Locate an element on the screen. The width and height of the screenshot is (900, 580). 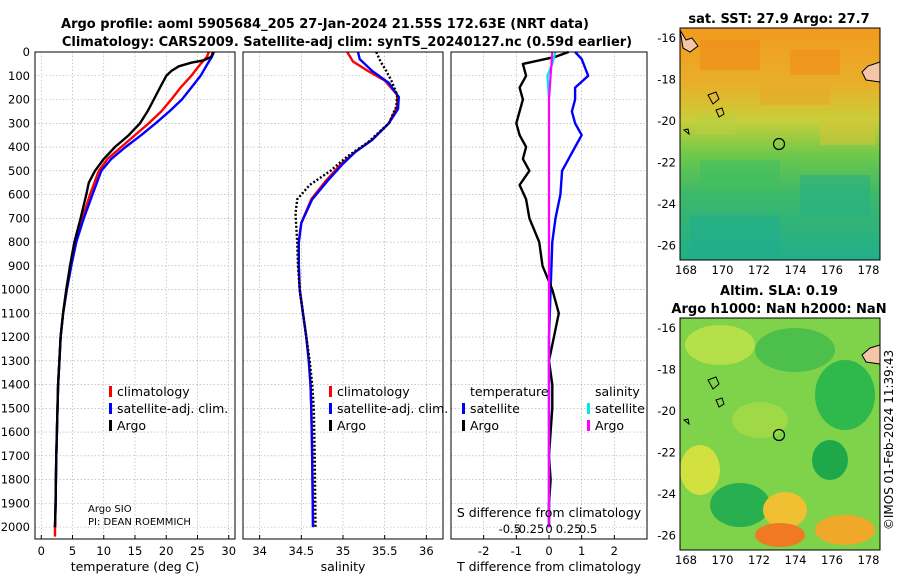
sst-land-west is located at coordinates (689, 41).